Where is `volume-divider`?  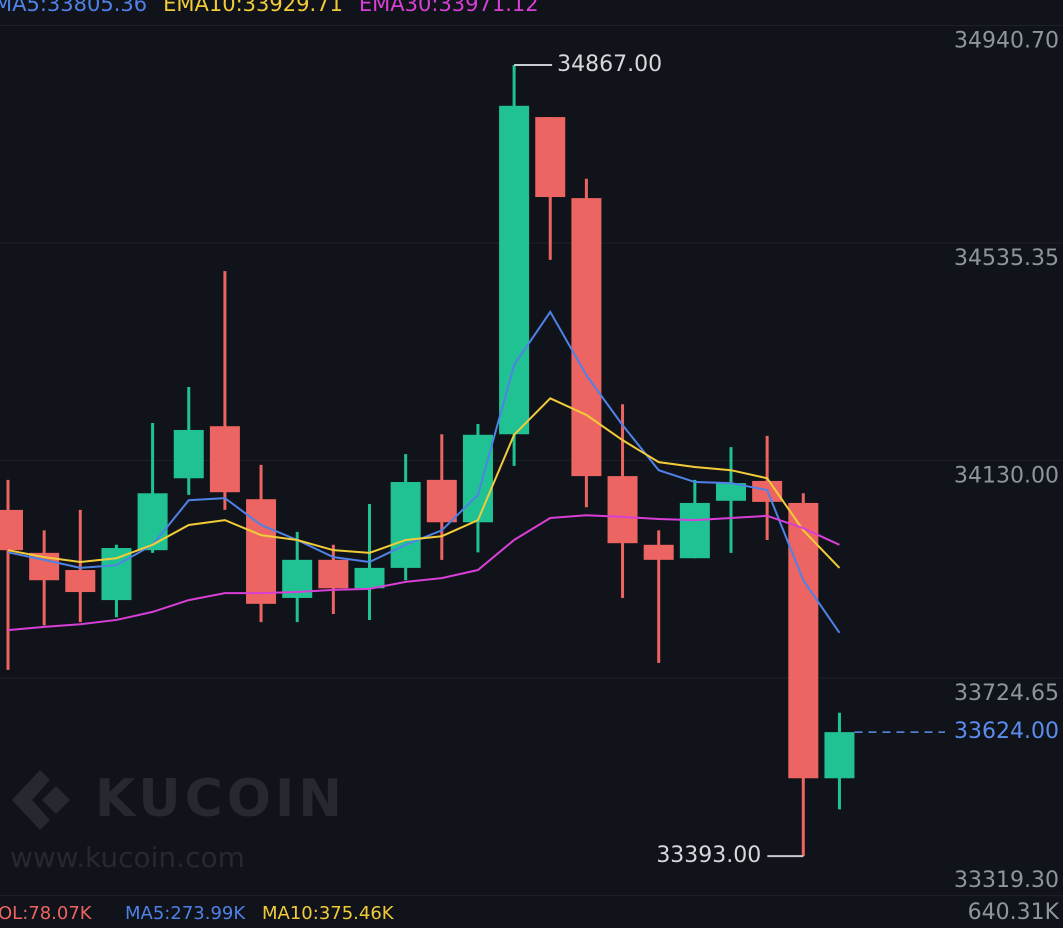 volume-divider is located at coordinates (531, 914).